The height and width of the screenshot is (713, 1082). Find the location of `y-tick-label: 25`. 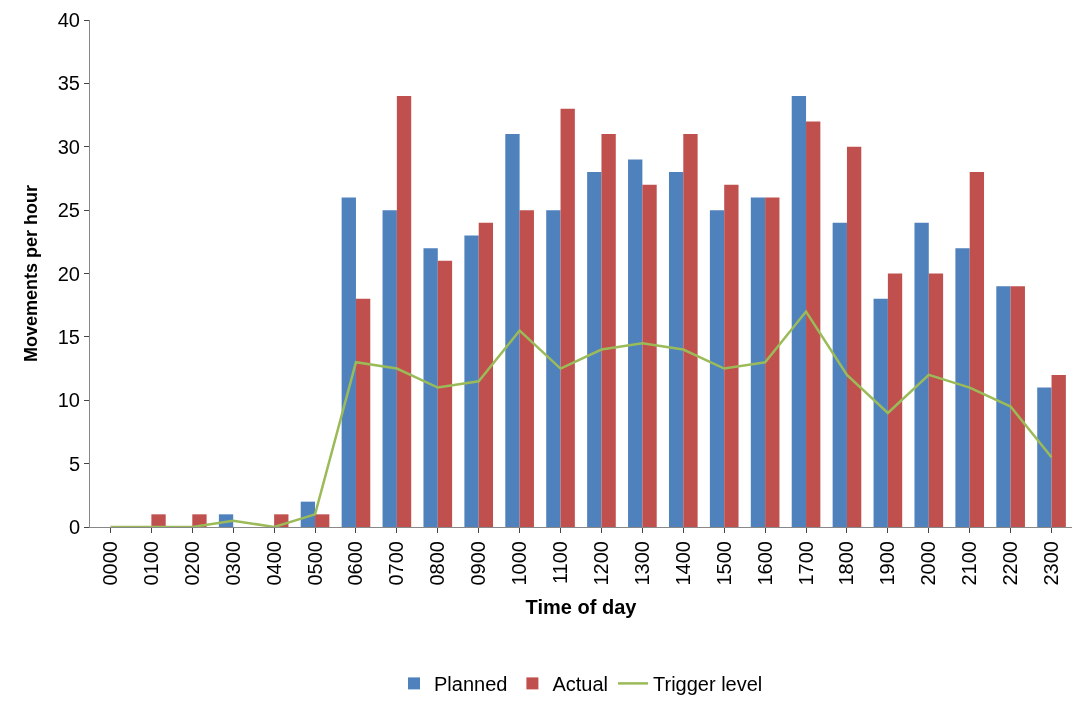

y-tick-label: 25 is located at coordinates (68, 210).